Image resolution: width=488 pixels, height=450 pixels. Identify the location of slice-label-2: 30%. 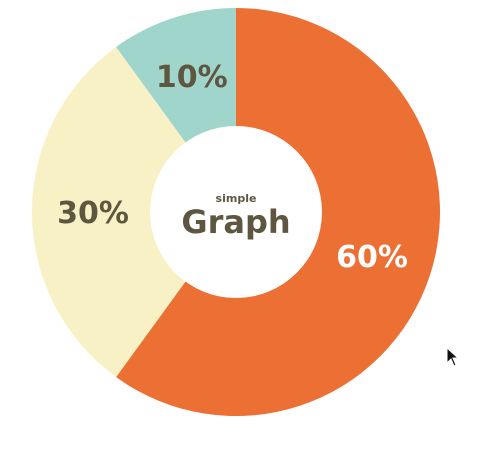
(93, 213).